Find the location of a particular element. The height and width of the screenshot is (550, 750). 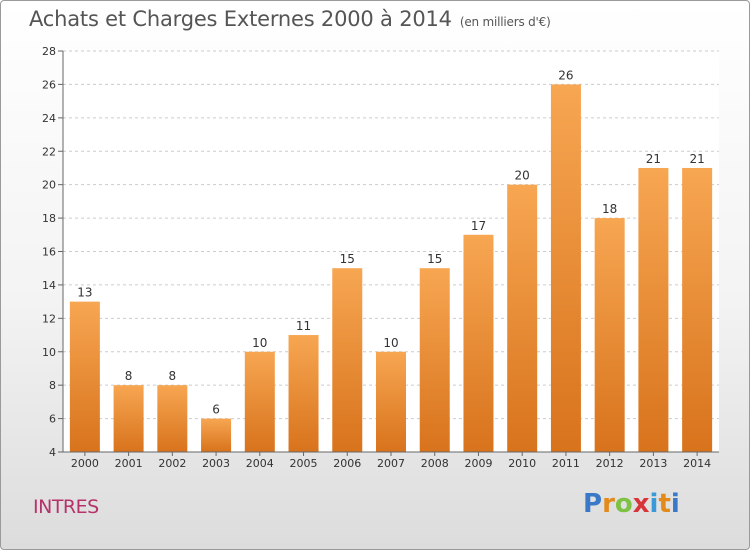

logo-letter: P is located at coordinates (593, 504).